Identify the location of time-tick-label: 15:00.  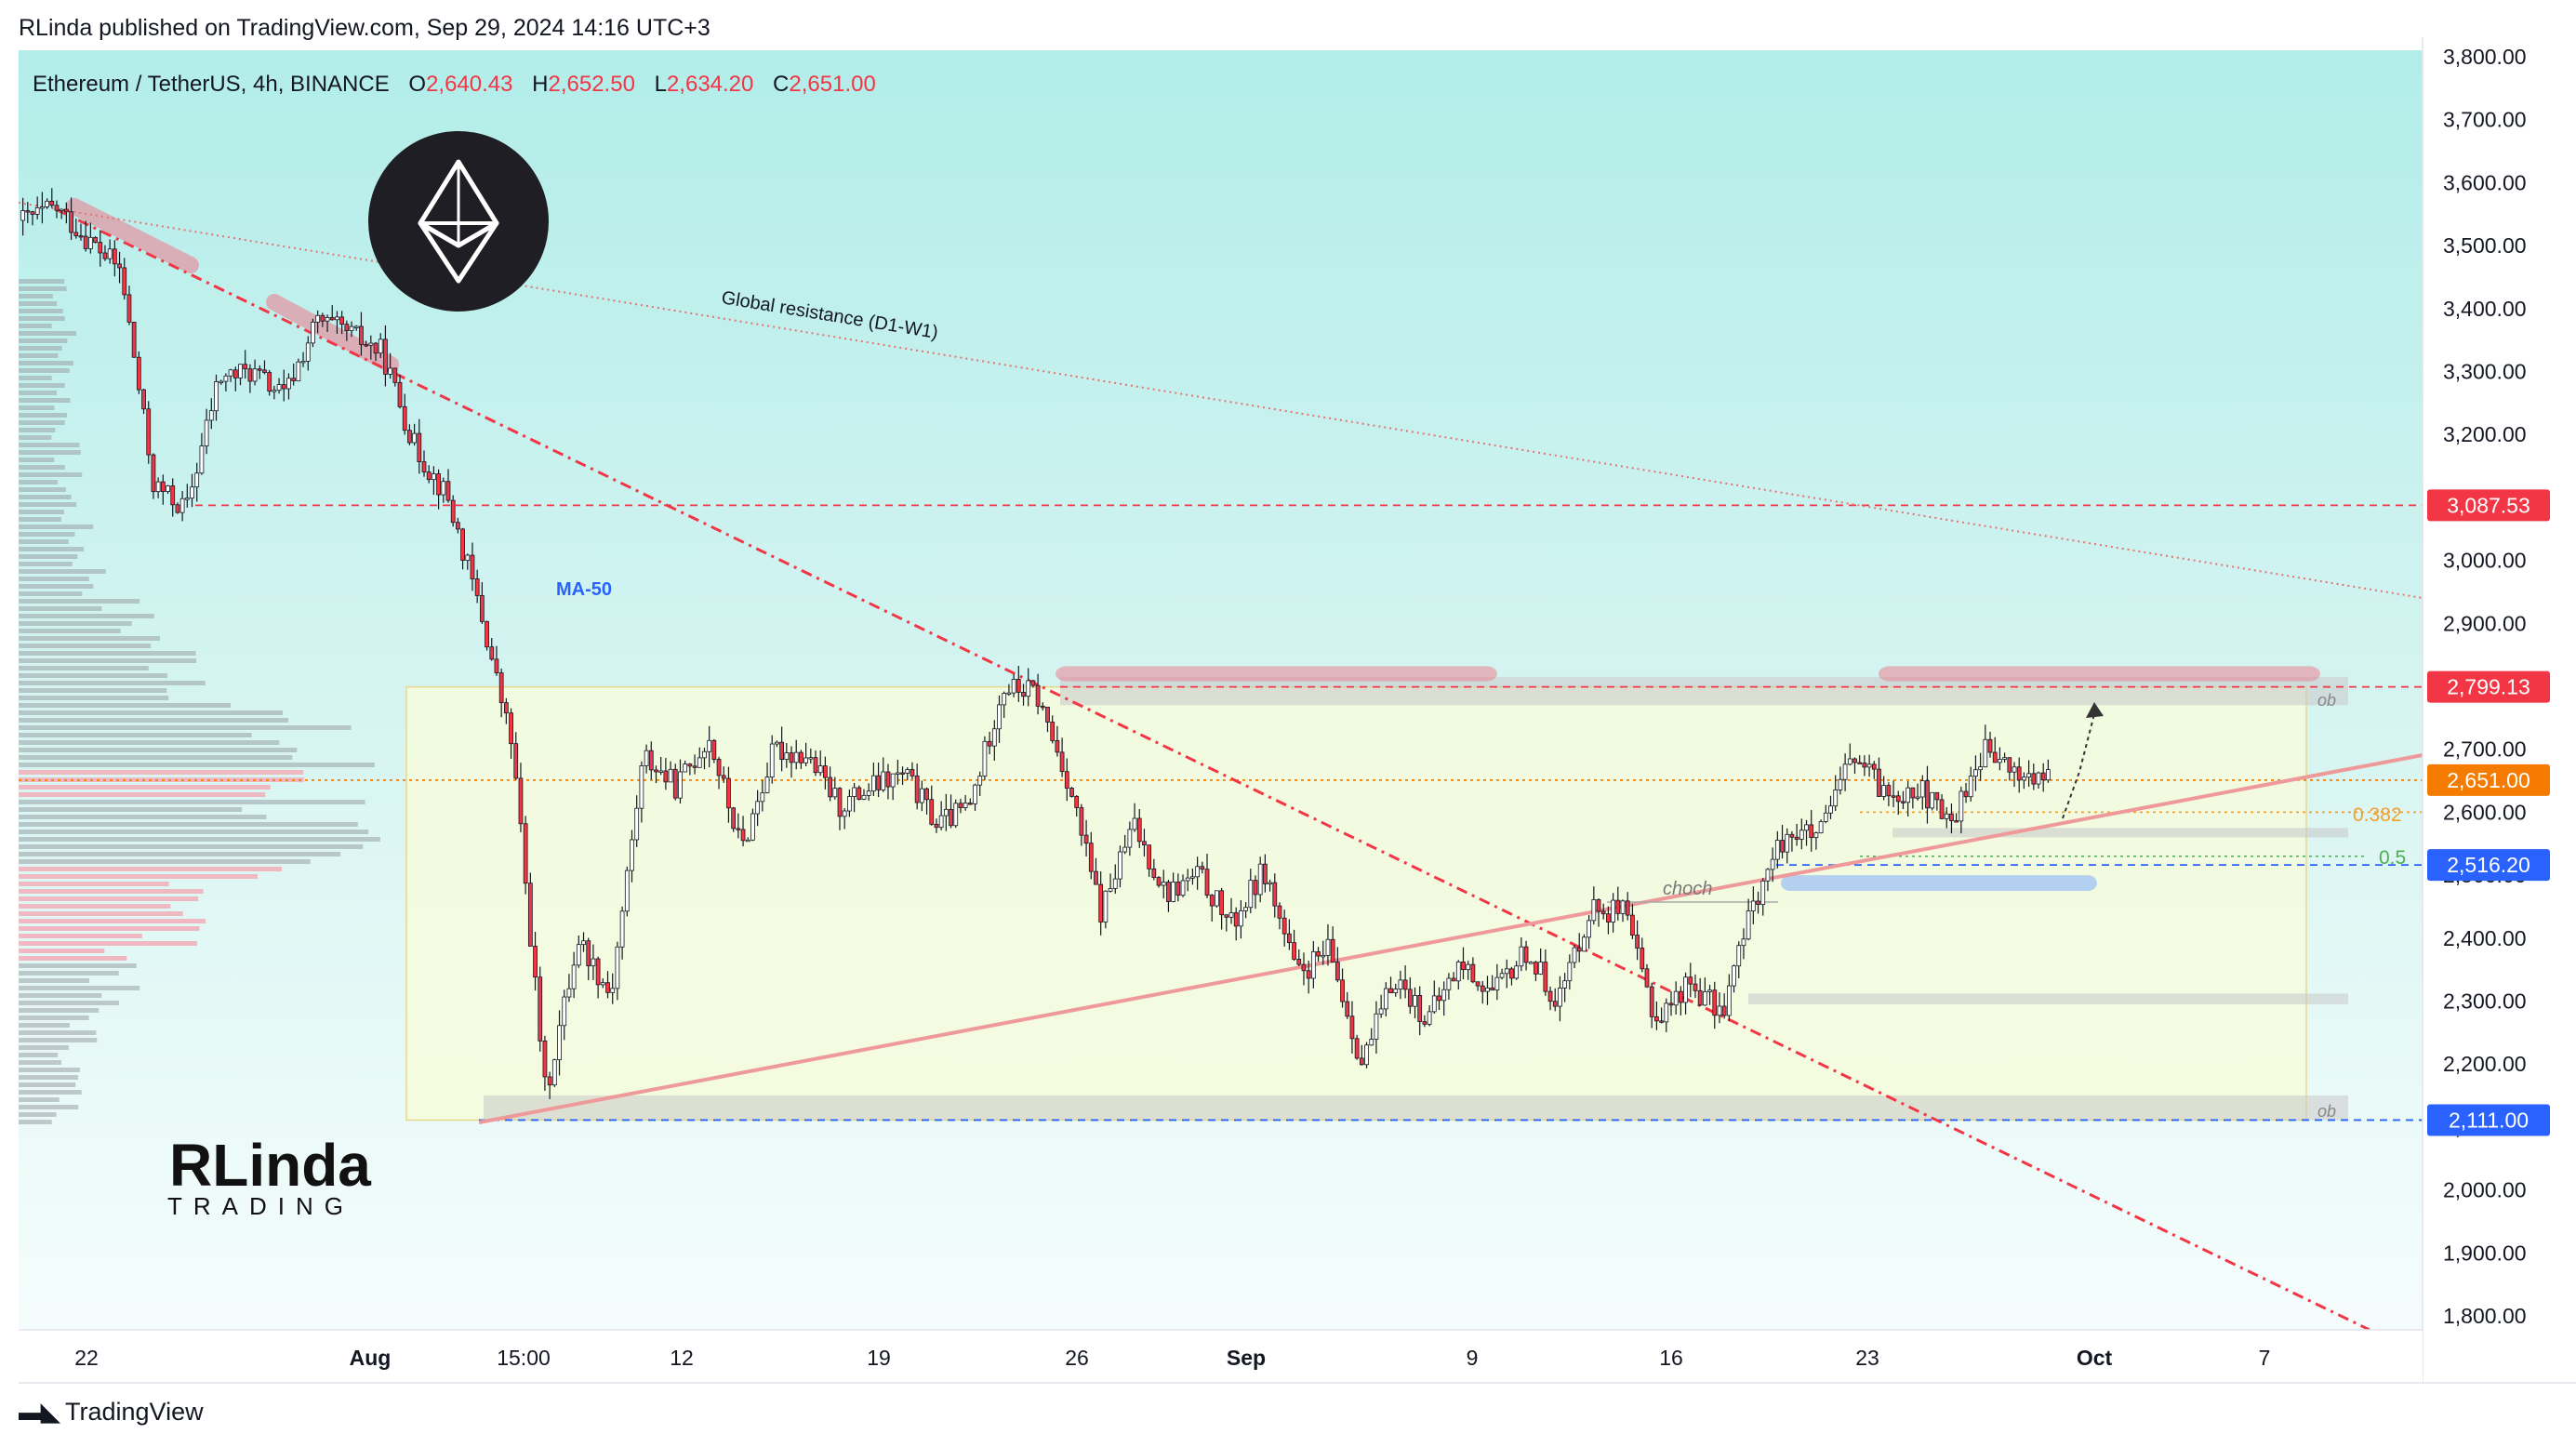
(524, 1358).